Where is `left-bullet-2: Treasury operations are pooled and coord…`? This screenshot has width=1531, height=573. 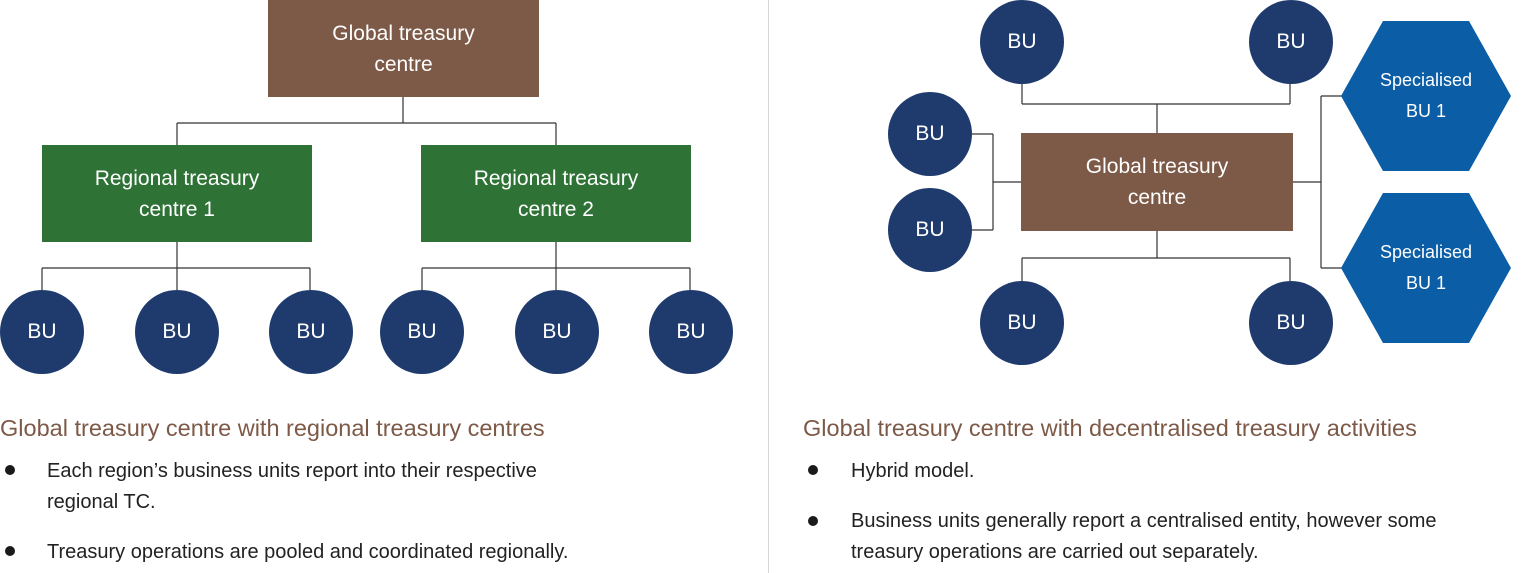
left-bullet-2: Treasury operations are pooled and coord… is located at coordinates (307, 552).